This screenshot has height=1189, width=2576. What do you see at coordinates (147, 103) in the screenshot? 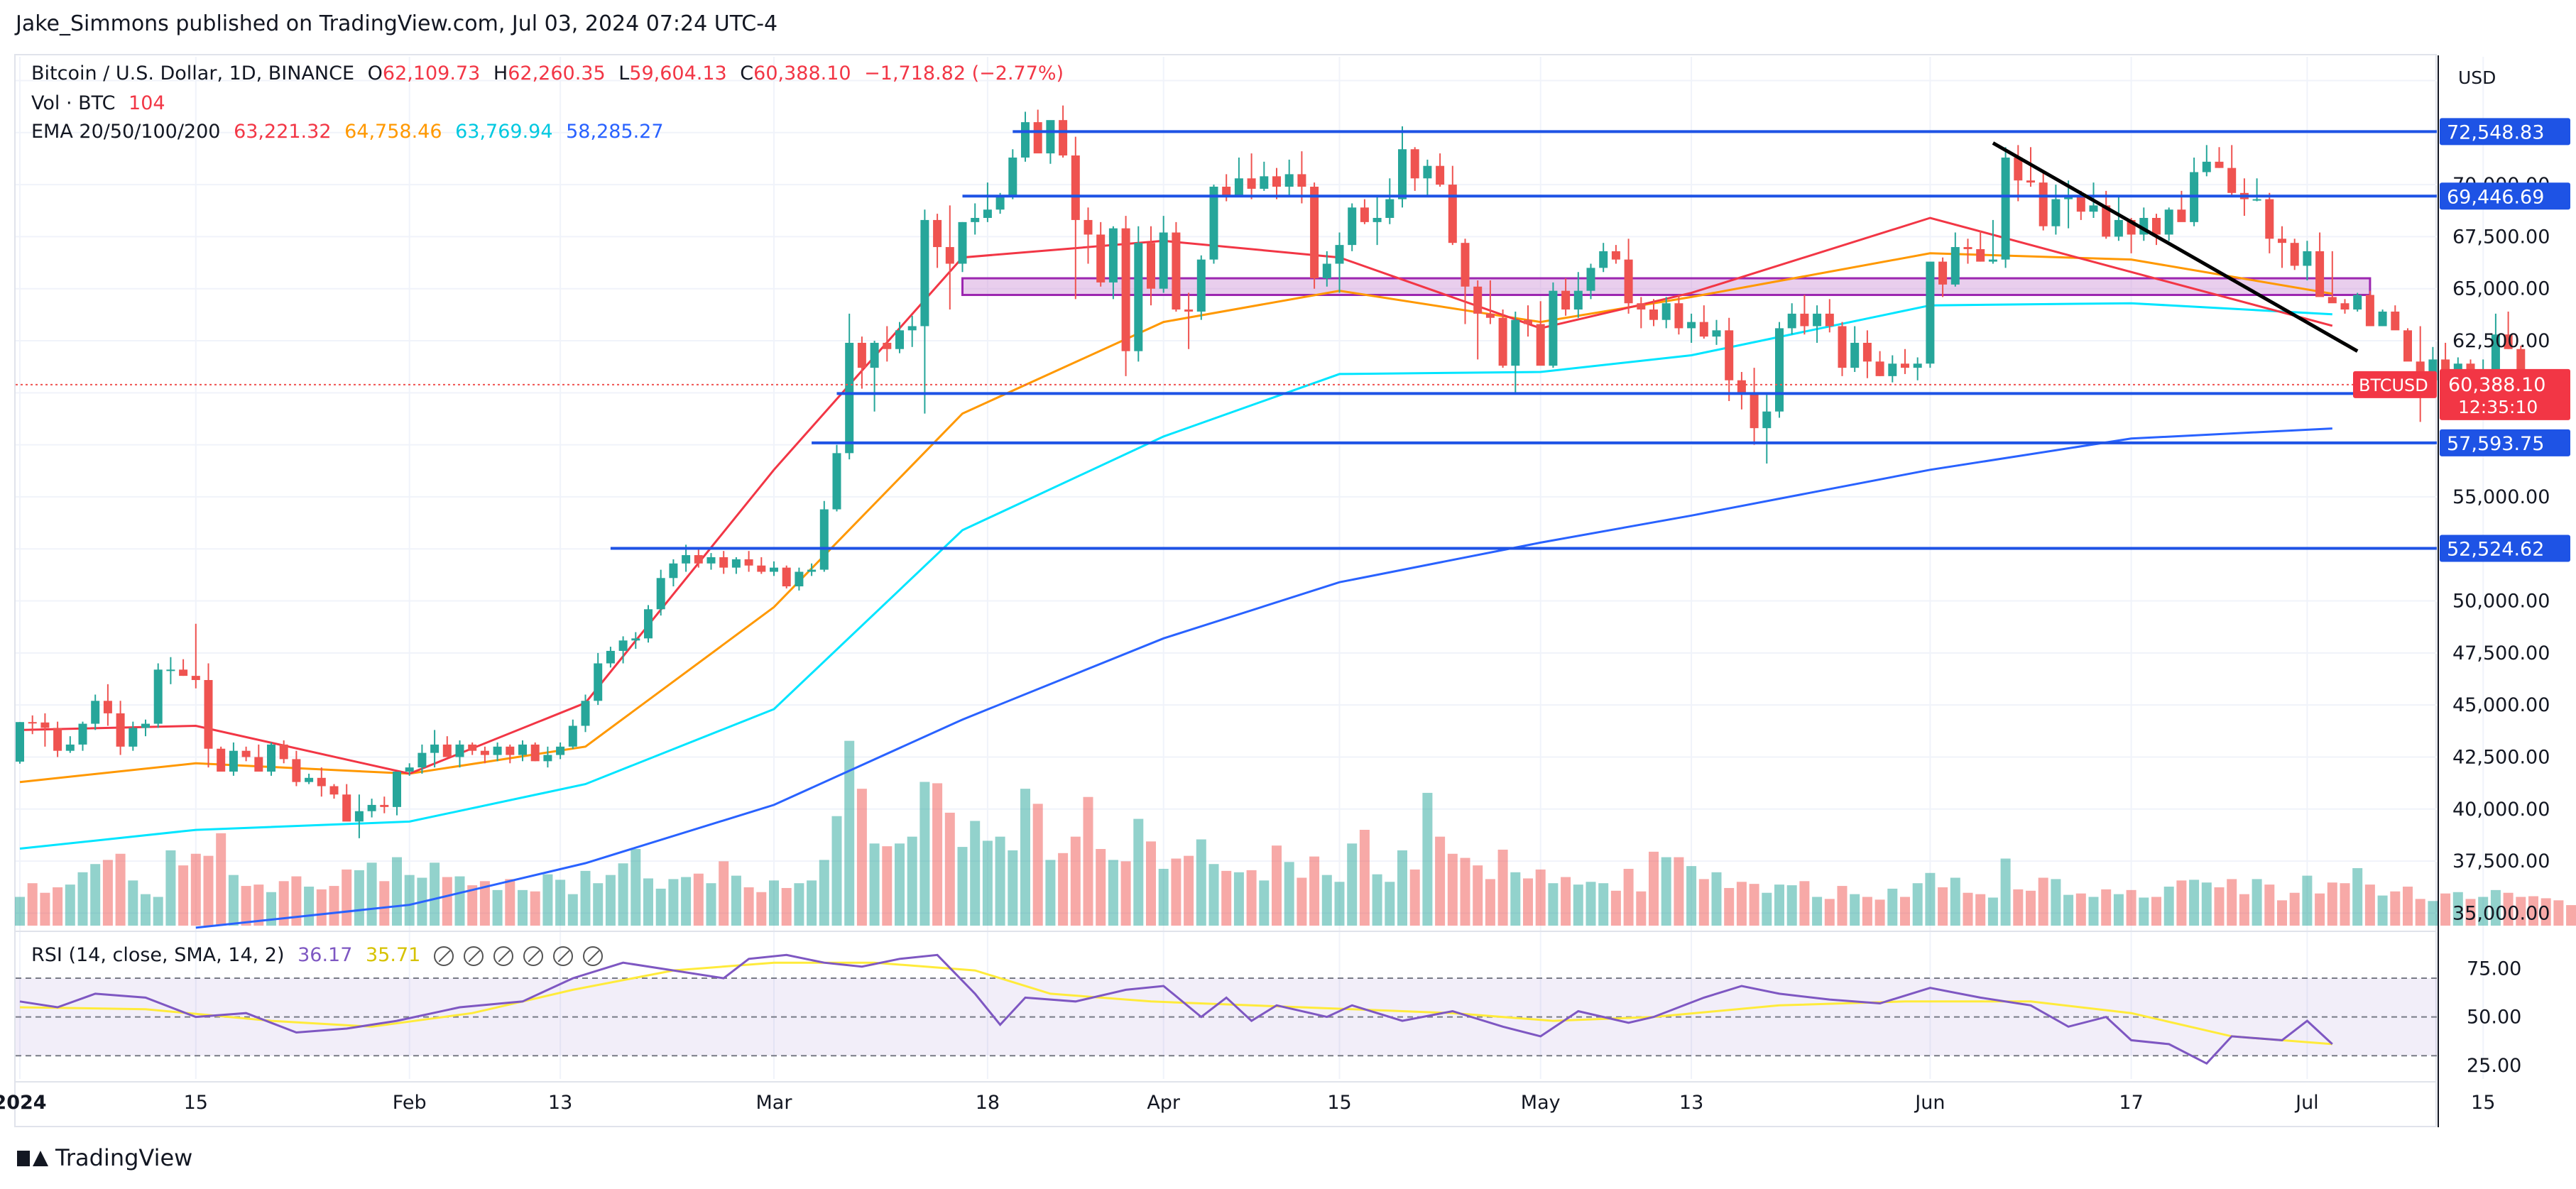
I see `volume-value: 104` at bounding box center [147, 103].